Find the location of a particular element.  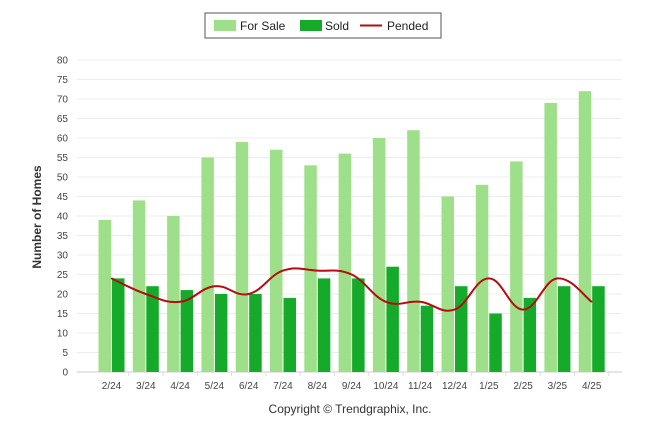

legend: For Sale Sold Pended is located at coordinates (323, 25).